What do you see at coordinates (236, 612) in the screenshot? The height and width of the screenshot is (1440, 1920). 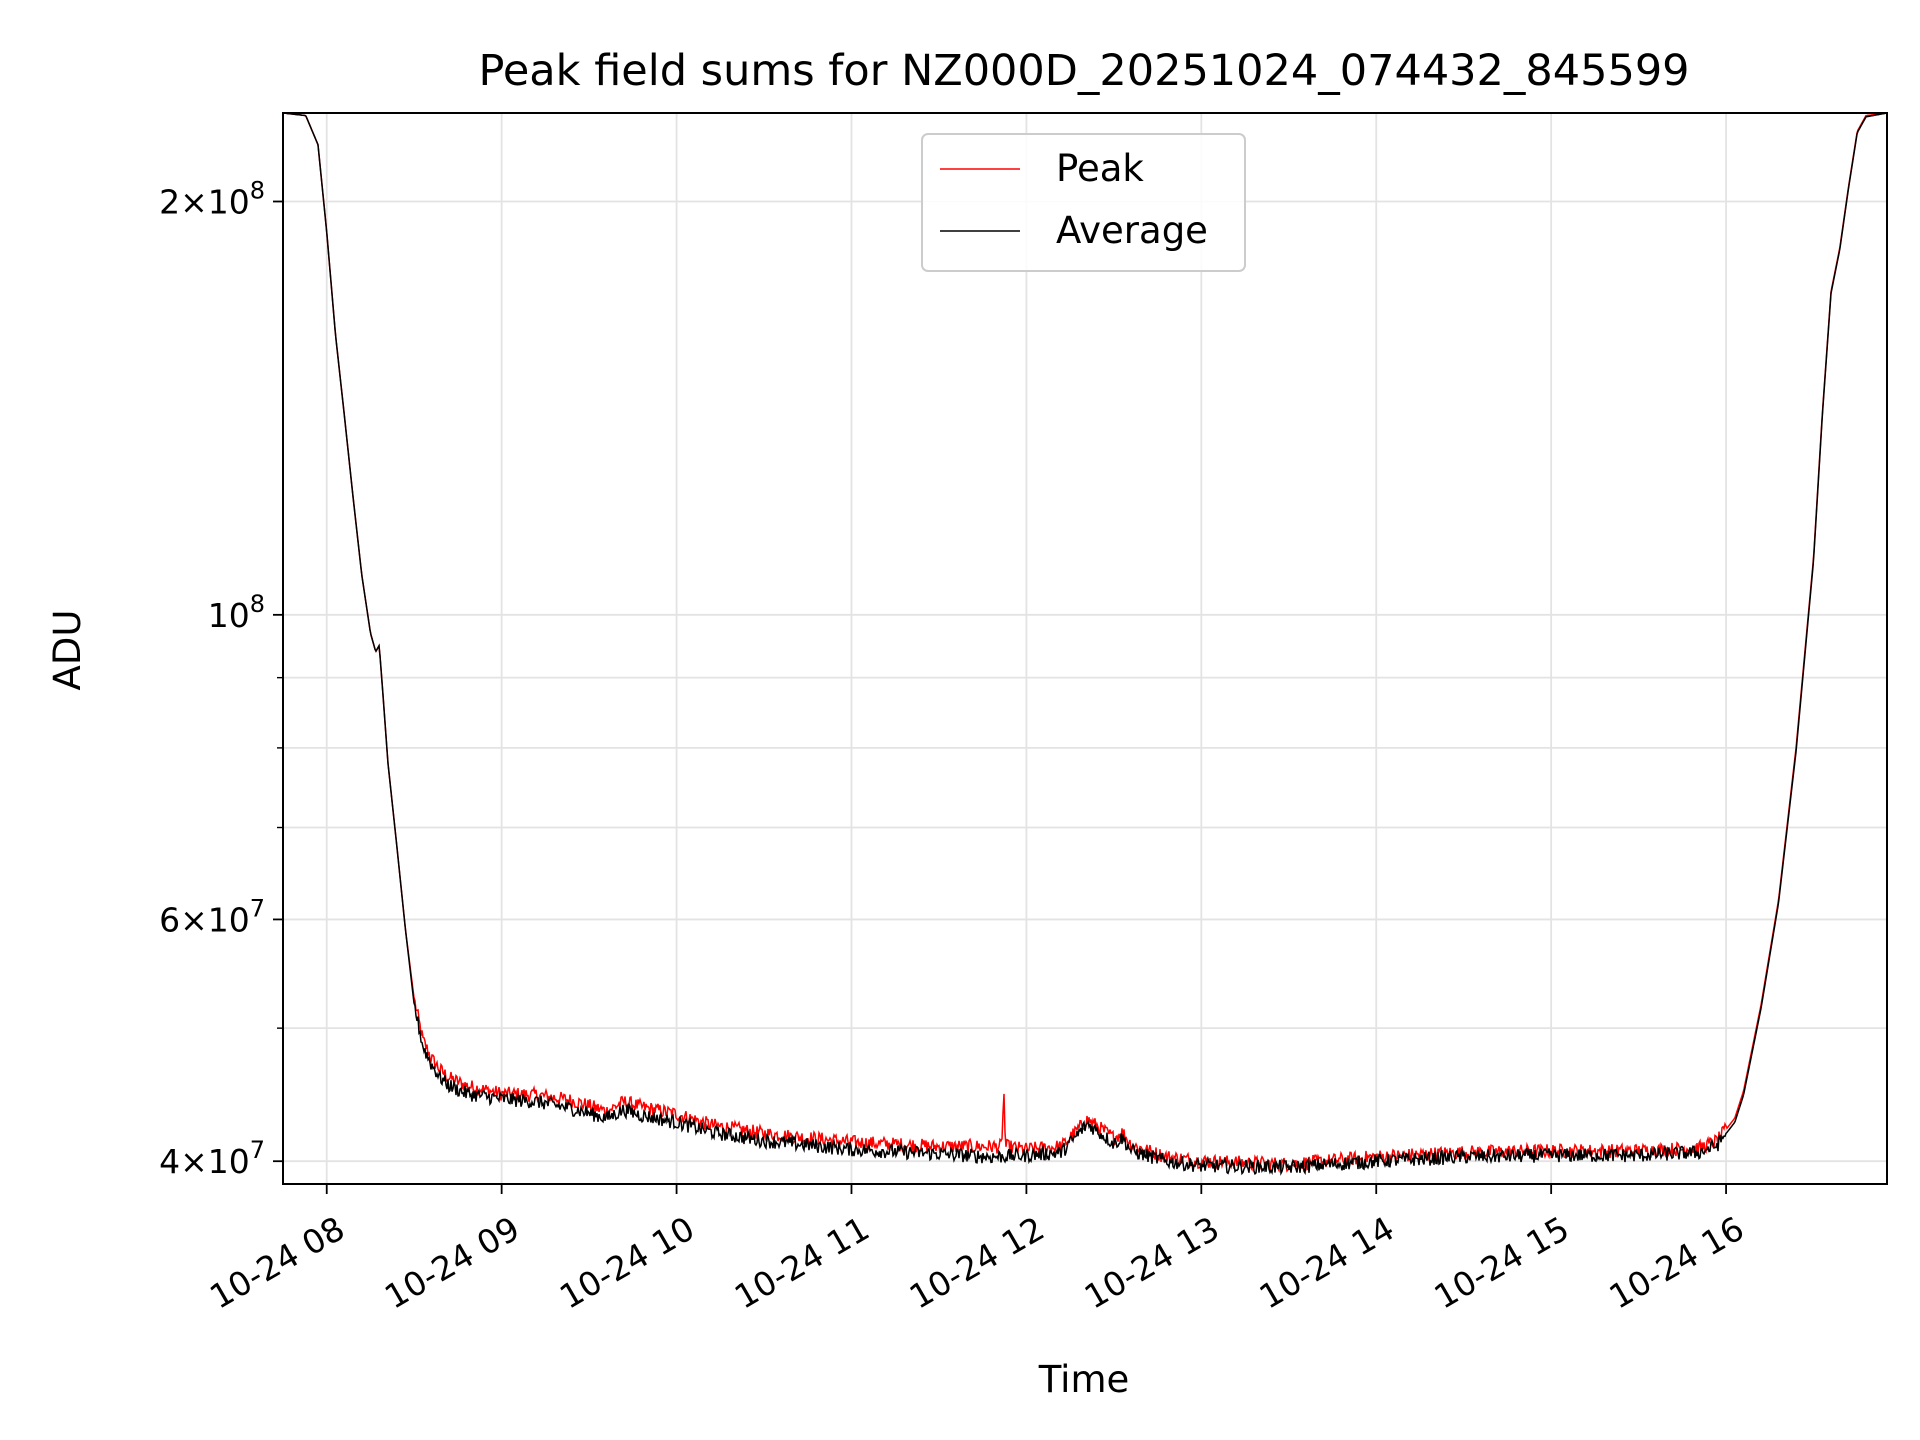 I see `y-tick-label: 108` at bounding box center [236, 612].